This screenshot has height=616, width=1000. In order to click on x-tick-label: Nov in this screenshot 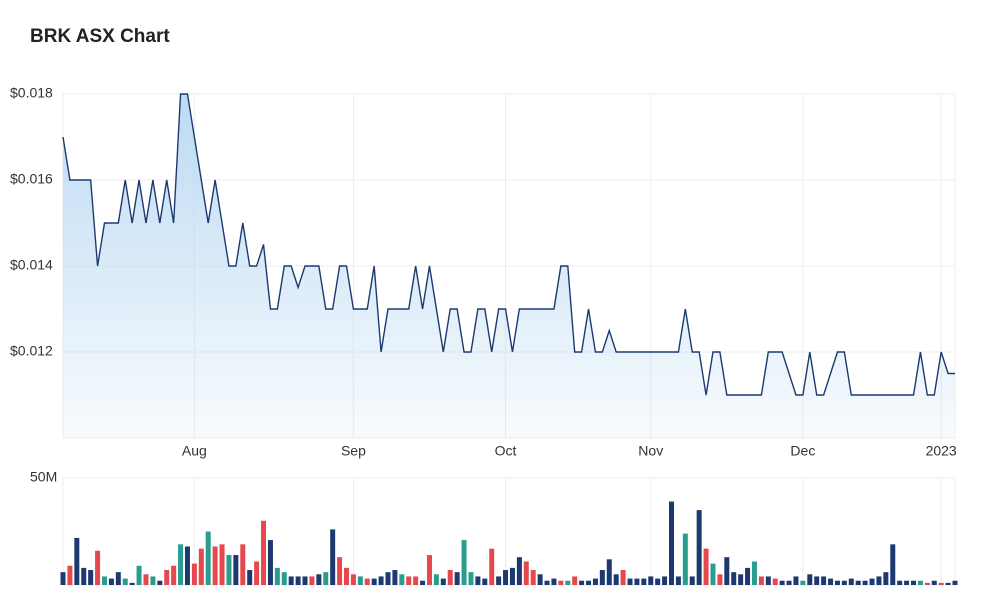, I will do `click(650, 451)`.